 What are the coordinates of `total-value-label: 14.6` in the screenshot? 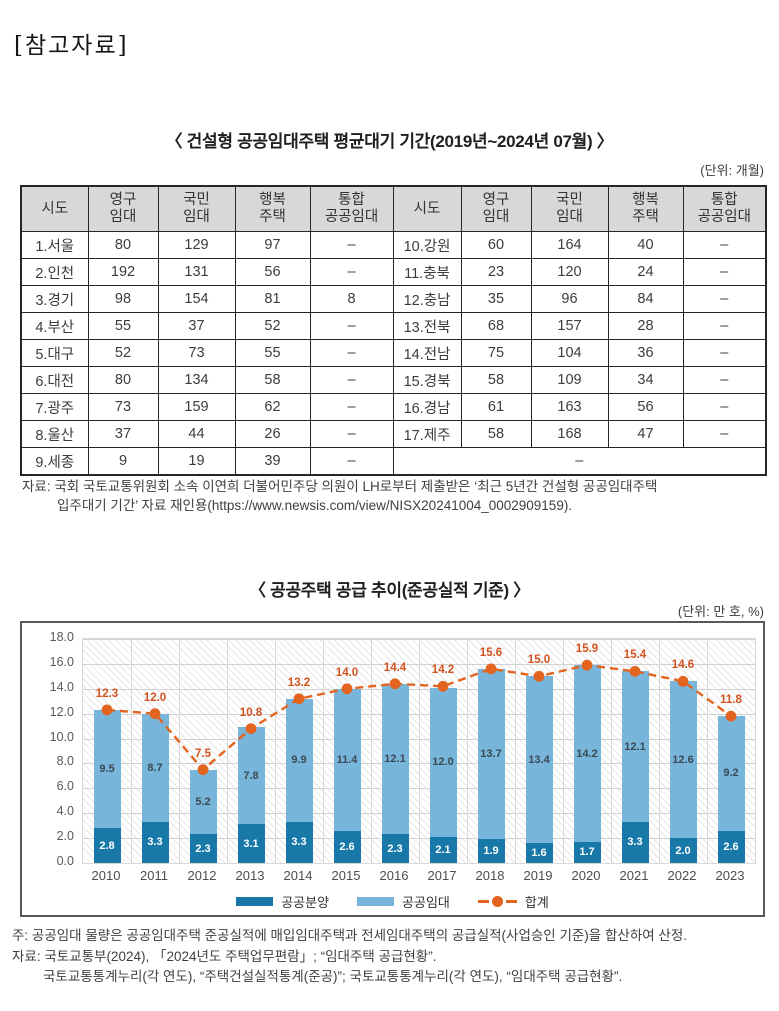 It's located at (683, 665).